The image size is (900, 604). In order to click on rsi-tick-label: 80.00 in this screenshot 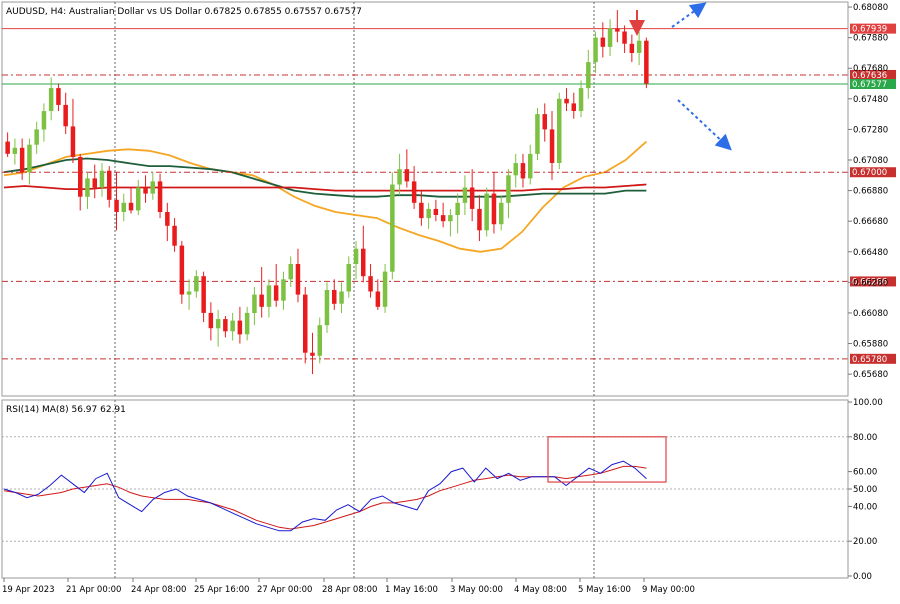, I will do `click(865, 438)`.